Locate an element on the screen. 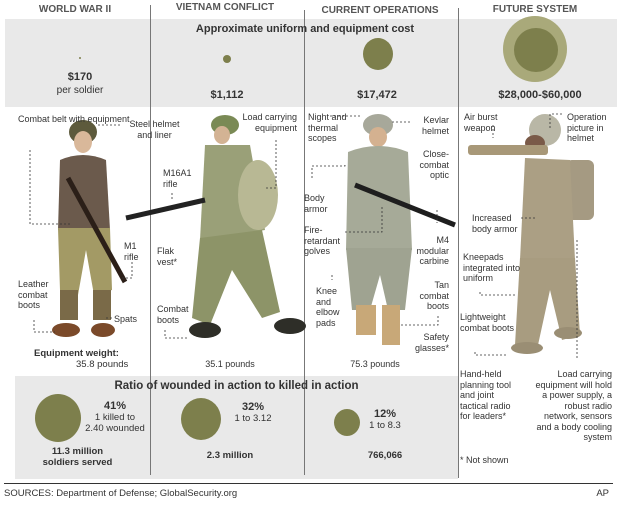 The height and width of the screenshot is (506, 617). credit: AP is located at coordinates (602, 493).